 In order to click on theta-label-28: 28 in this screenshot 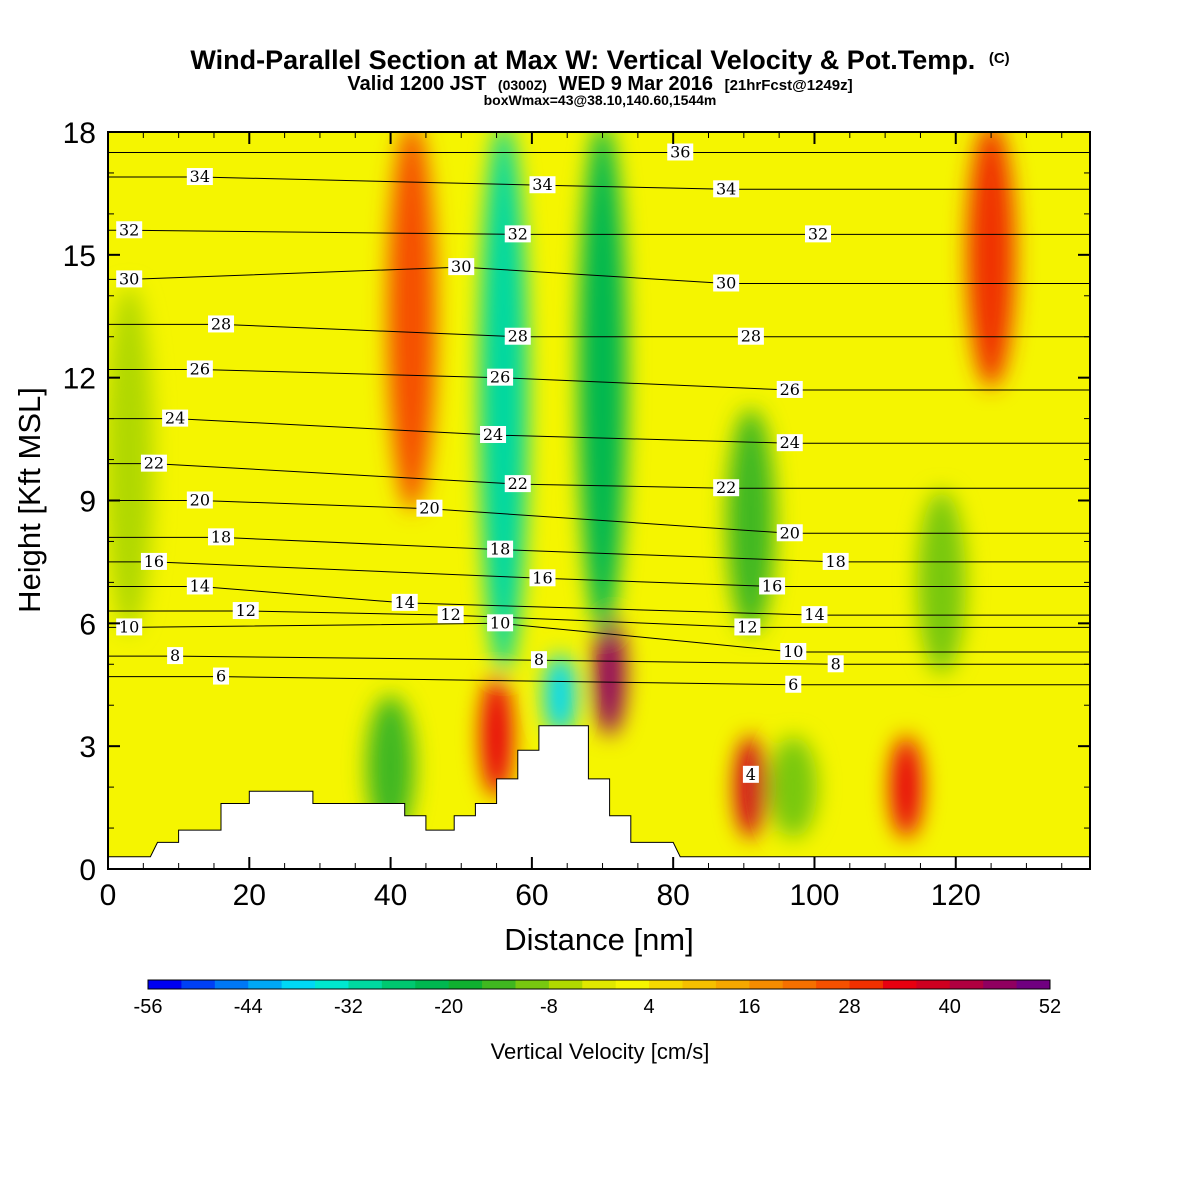, I will do `click(750, 336)`.